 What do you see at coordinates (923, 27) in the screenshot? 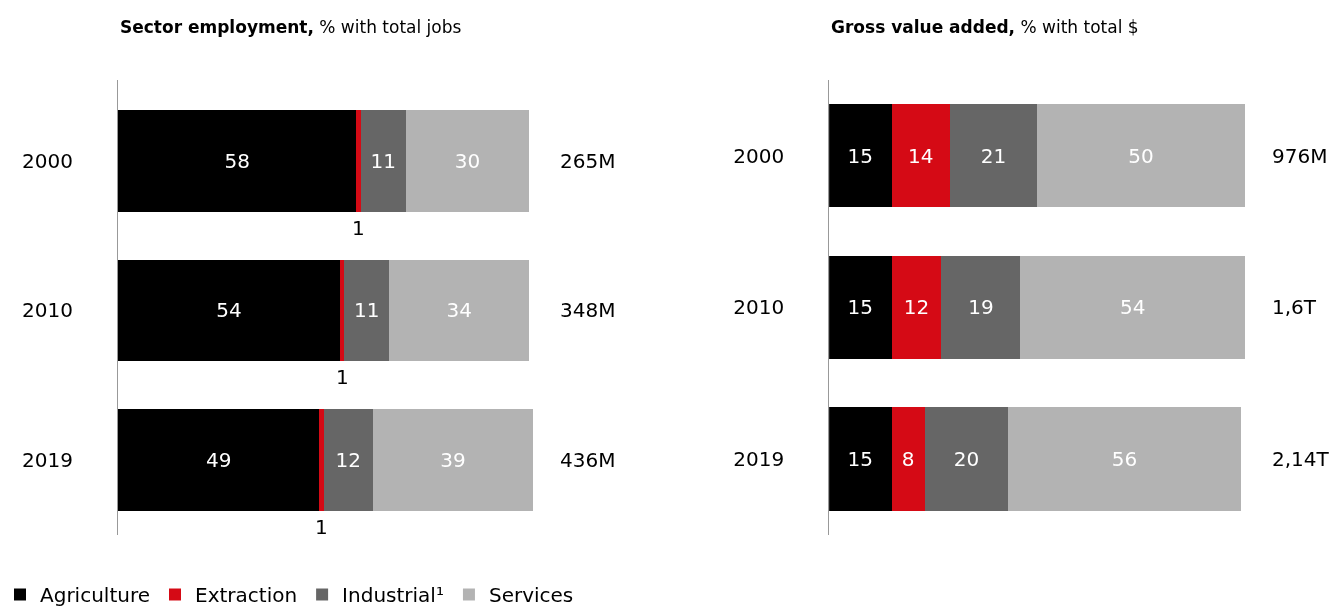
I see `chart-title: Gross value added,` at bounding box center [923, 27].